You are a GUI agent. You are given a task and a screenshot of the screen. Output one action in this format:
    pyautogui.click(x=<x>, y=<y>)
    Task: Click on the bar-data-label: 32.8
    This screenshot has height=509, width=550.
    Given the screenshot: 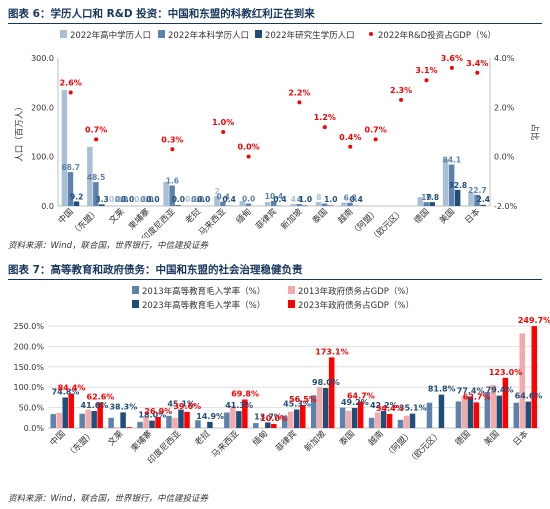 What is the action you would take?
    pyautogui.click(x=458, y=185)
    